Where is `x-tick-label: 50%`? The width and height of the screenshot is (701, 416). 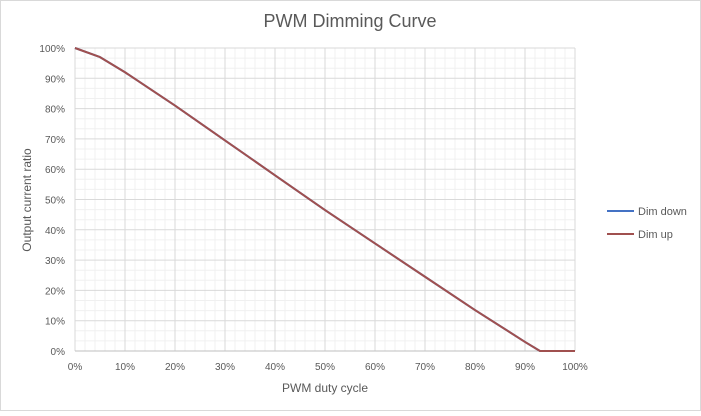
x-tick-label: 50% is located at coordinates (325, 367).